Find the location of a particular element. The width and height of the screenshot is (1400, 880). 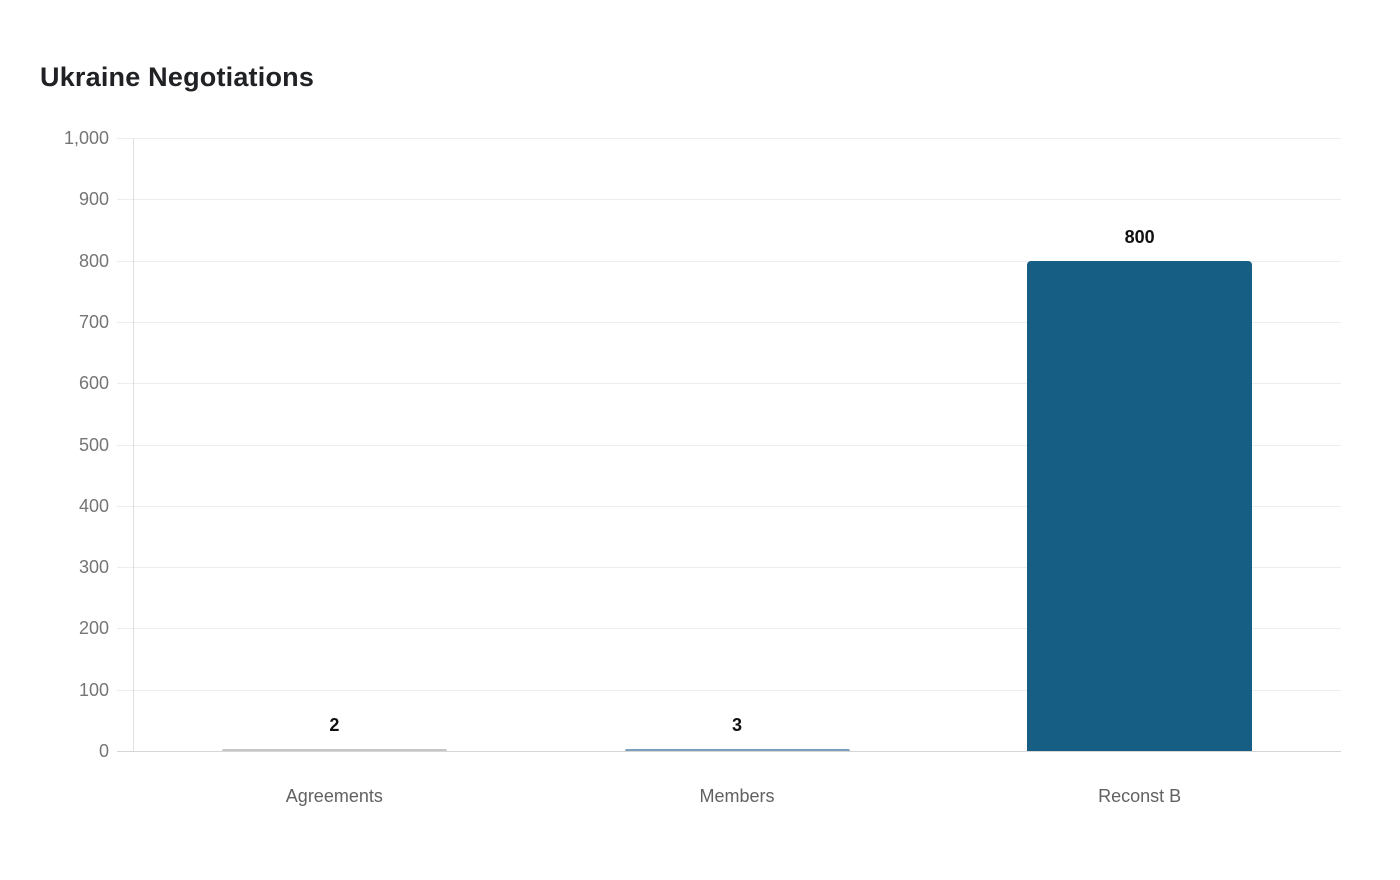

bar-agreements is located at coordinates (334, 750).